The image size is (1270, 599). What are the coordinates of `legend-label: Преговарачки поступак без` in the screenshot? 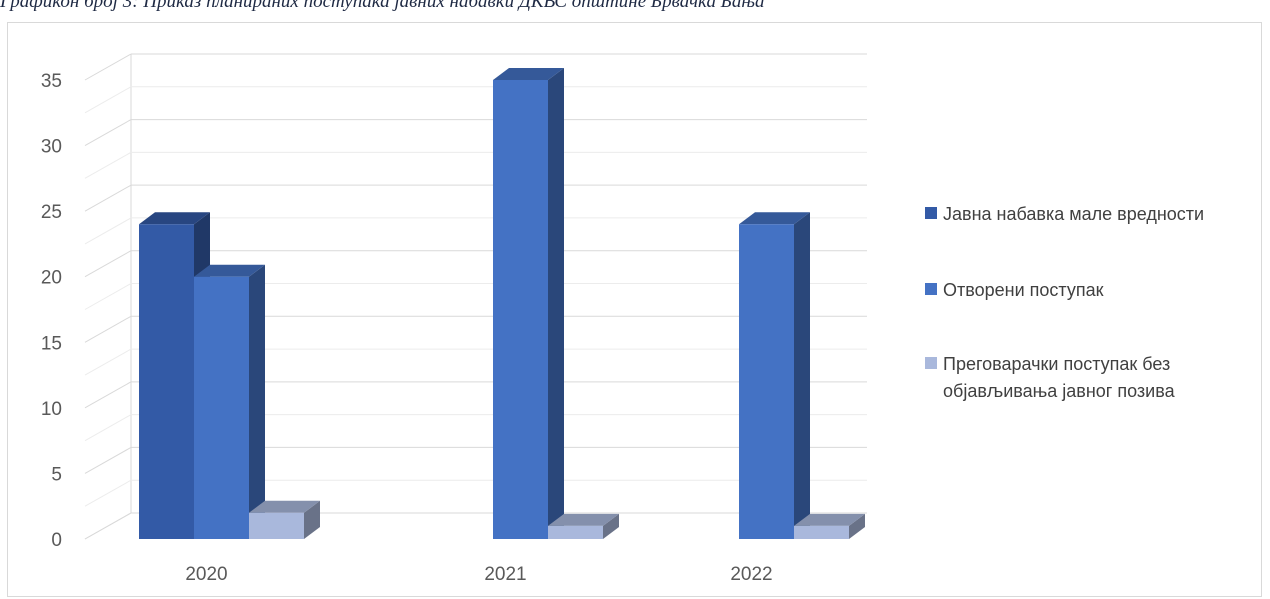 It's located at (1056, 364).